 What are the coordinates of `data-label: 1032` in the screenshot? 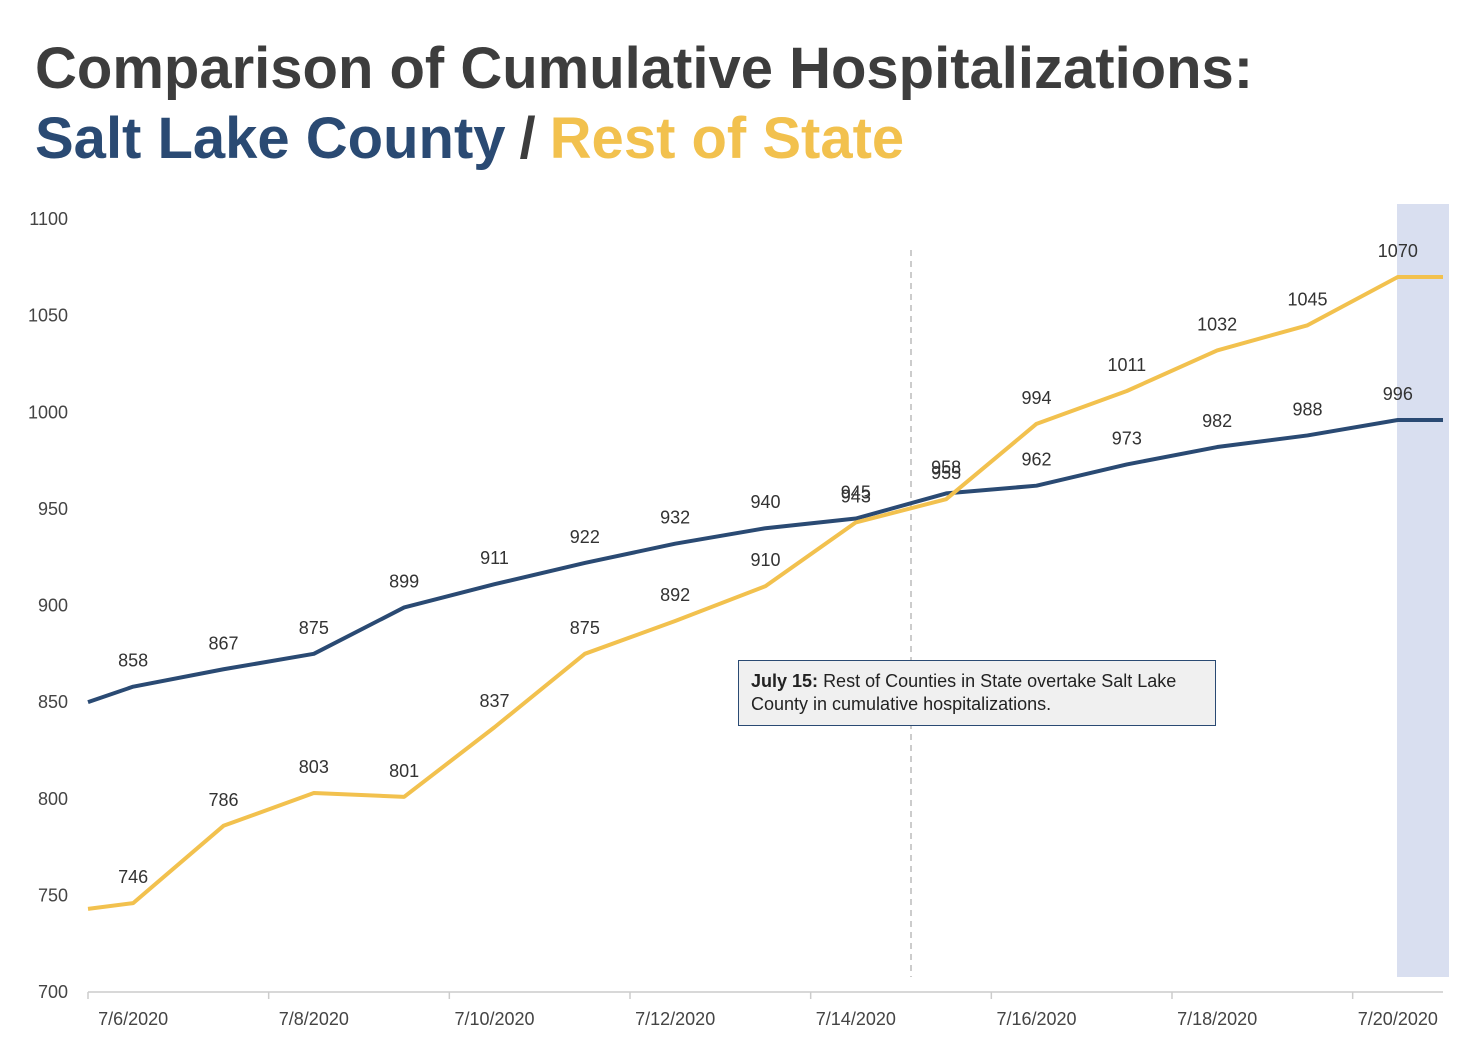 It's located at (1217, 324).